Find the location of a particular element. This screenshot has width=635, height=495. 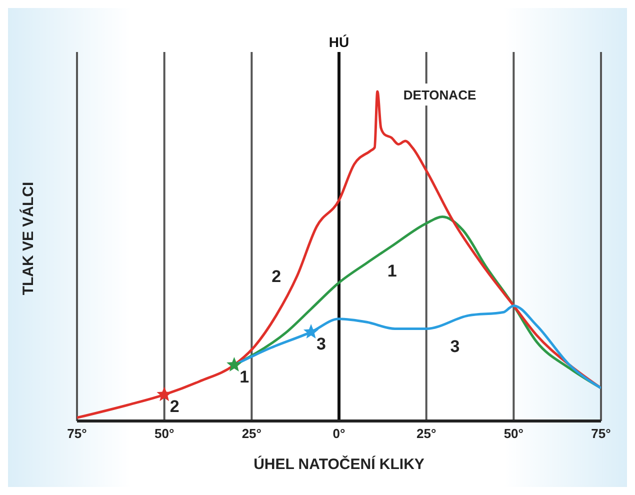

ref-line-label: HÚ is located at coordinates (339, 42).